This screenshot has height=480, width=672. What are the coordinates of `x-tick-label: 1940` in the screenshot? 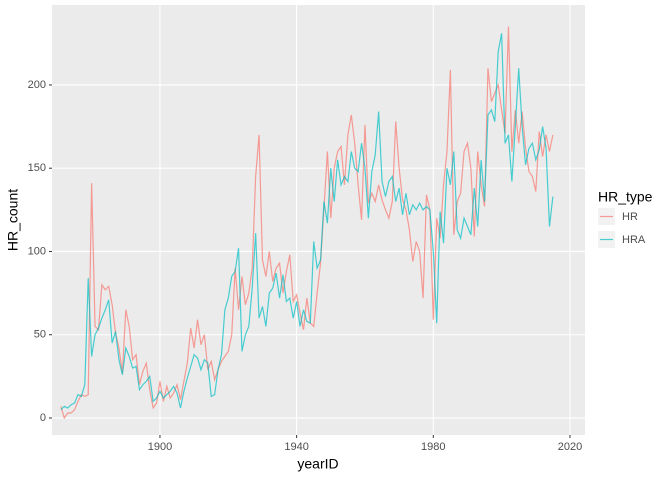 It's located at (296, 447).